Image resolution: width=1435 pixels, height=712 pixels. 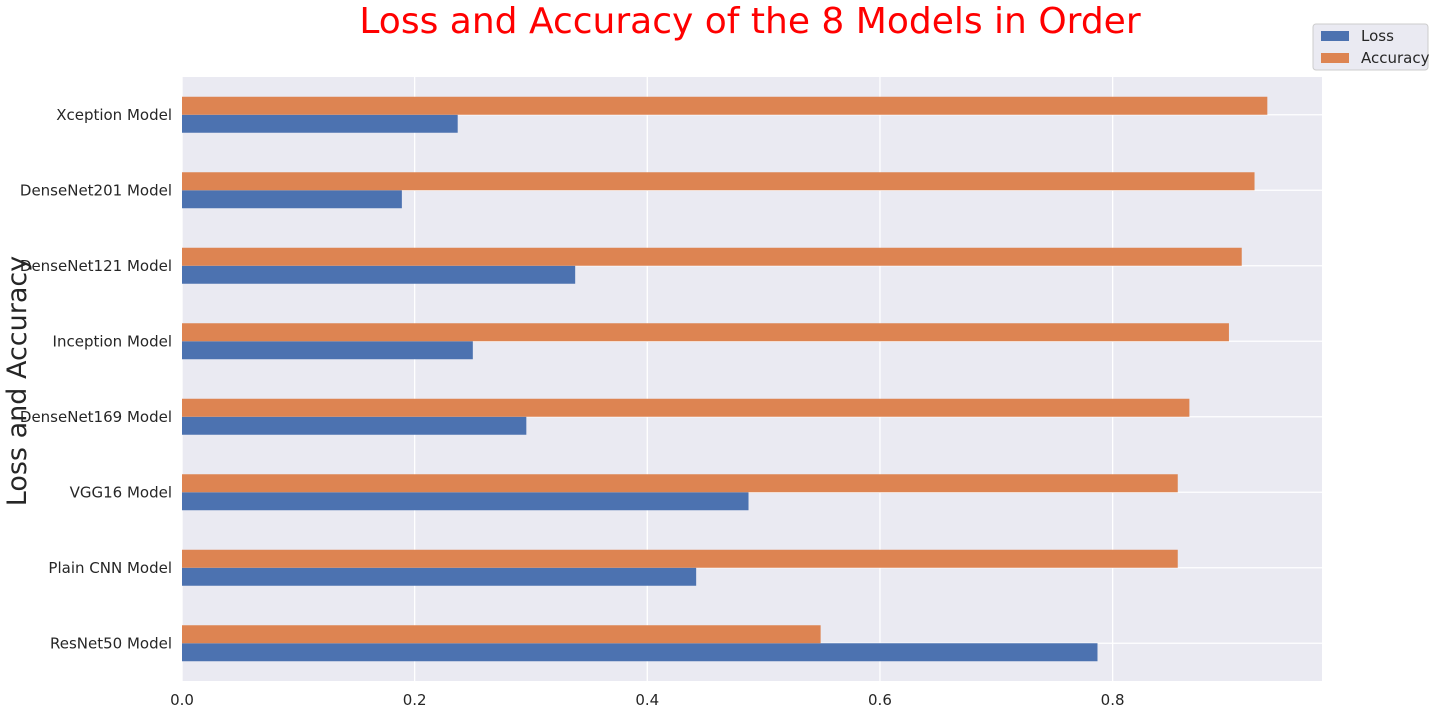 I want to click on bar-loss-densenet169-model, so click(x=354, y=425).